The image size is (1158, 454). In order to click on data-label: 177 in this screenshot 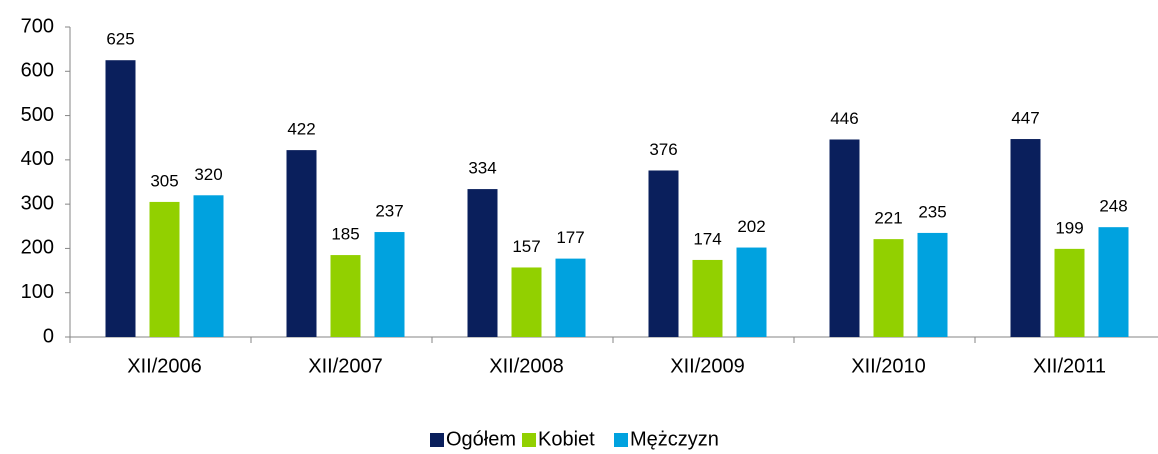, I will do `click(570, 237)`.